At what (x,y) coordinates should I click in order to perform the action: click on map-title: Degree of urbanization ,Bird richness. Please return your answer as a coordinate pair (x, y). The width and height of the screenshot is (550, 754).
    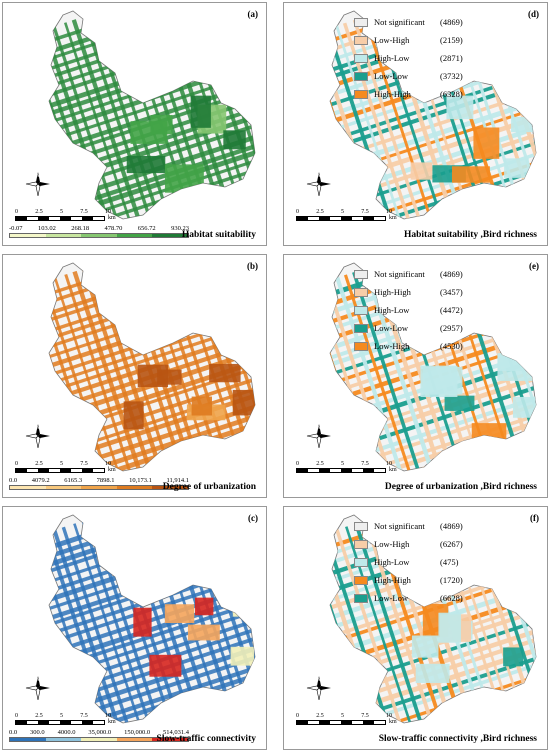
    Looking at the image, I should click on (460, 487).